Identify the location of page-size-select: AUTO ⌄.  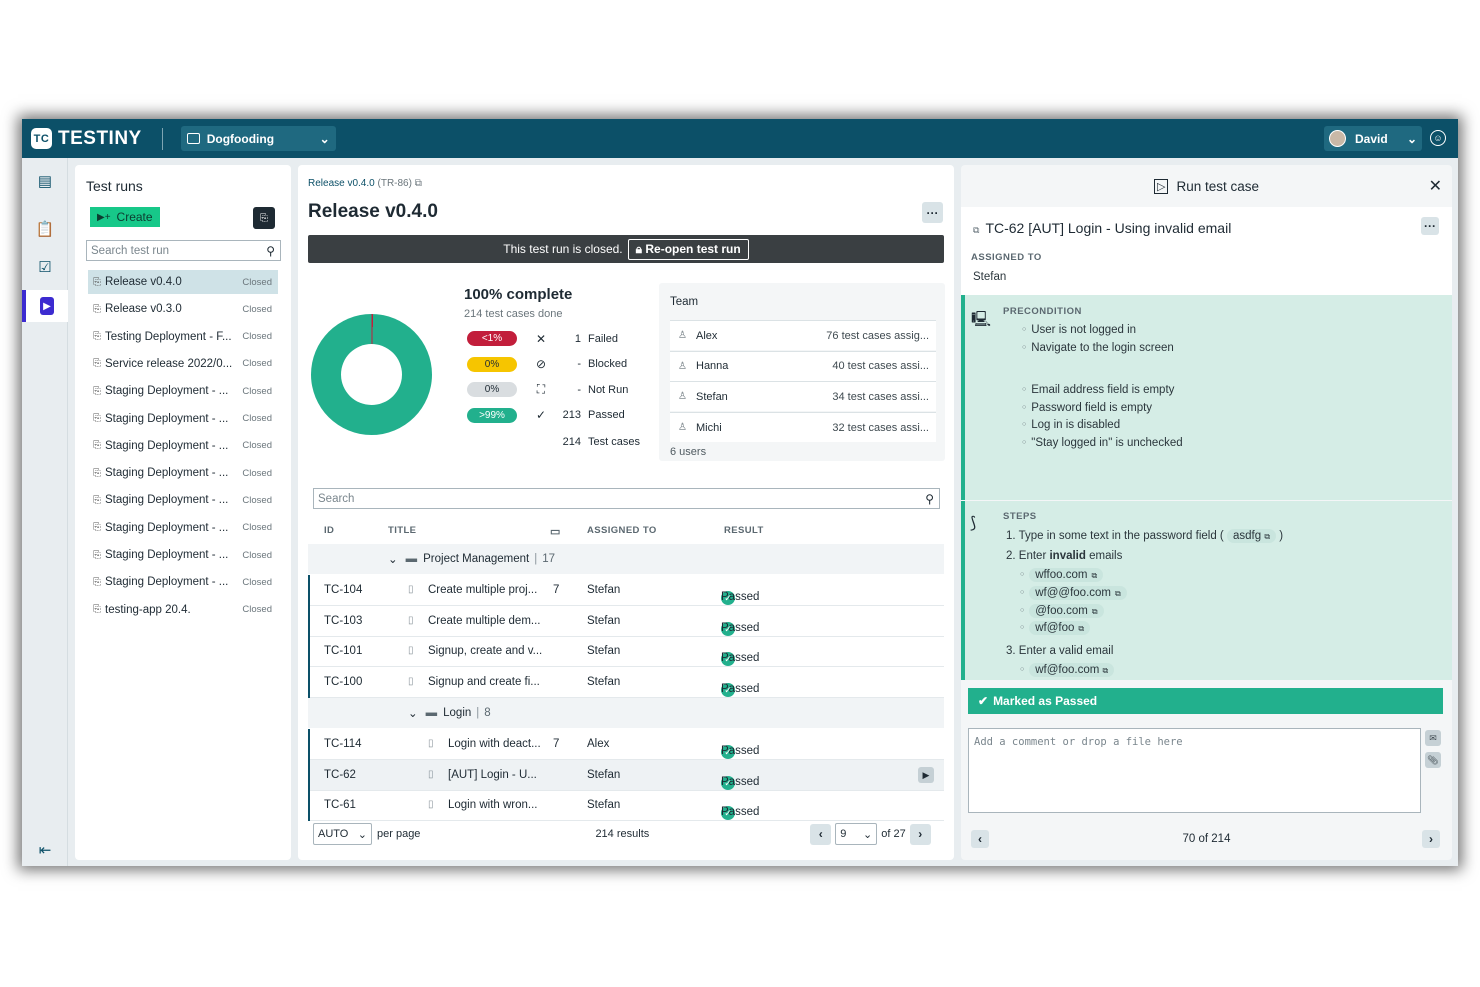
(342, 834).